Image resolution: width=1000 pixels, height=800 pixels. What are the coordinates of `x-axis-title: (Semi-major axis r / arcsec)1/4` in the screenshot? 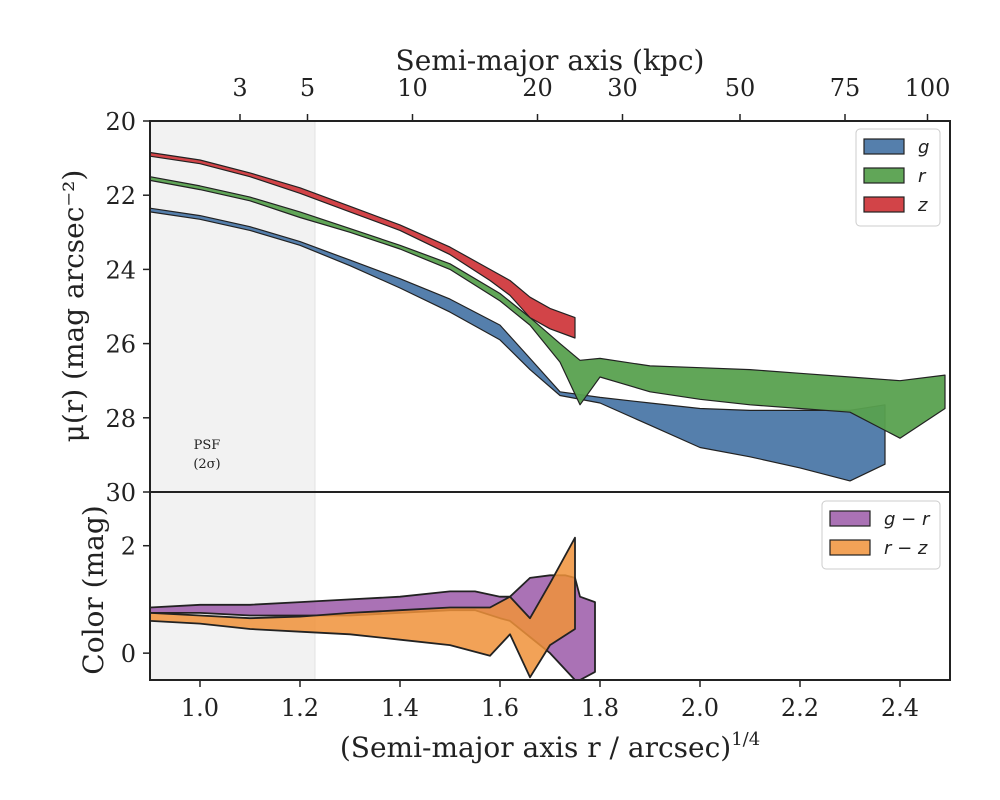 It's located at (550, 746).